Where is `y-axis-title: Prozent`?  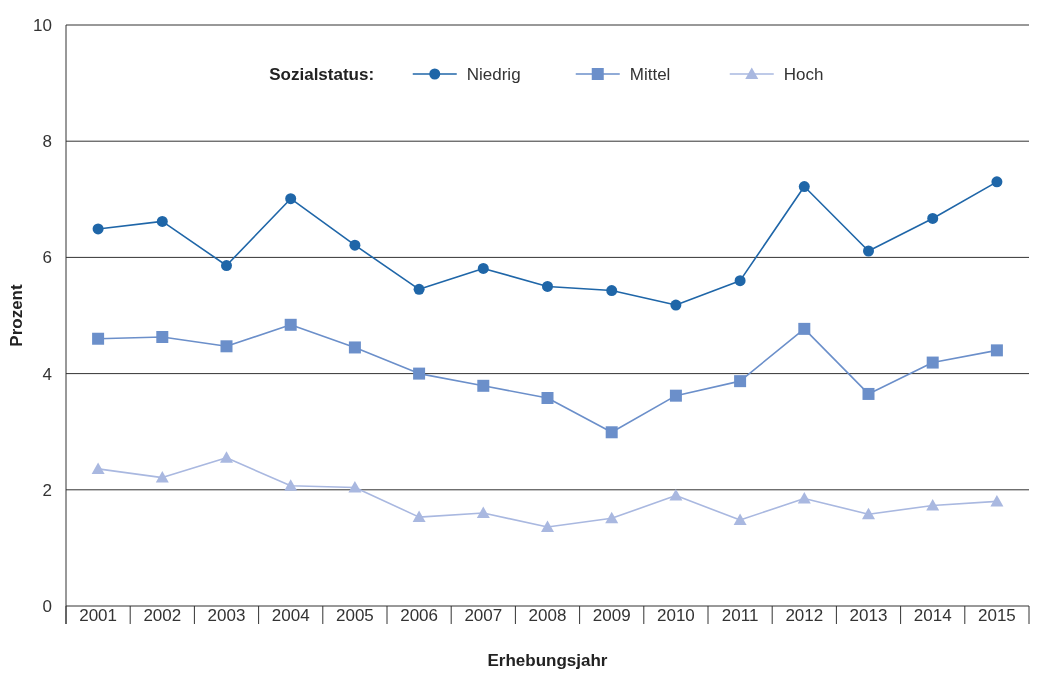
y-axis-title: Prozent is located at coordinates (16, 315).